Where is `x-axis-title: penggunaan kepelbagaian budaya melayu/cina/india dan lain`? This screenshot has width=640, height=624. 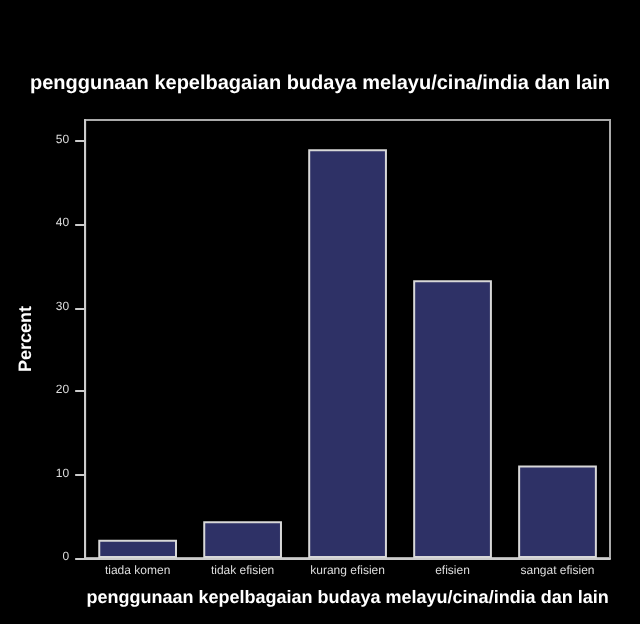
x-axis-title: penggunaan kepelbagaian budaya melayu/cina/india dan lain is located at coordinates (347, 597).